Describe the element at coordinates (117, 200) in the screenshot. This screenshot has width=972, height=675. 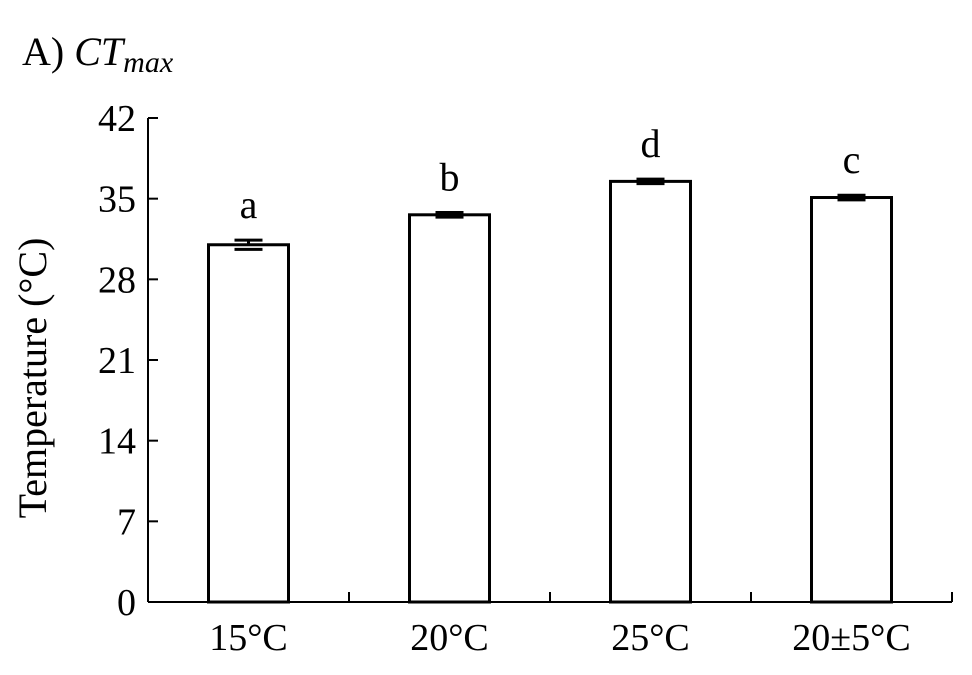
I see `y-tick-label-35: 35` at that location.